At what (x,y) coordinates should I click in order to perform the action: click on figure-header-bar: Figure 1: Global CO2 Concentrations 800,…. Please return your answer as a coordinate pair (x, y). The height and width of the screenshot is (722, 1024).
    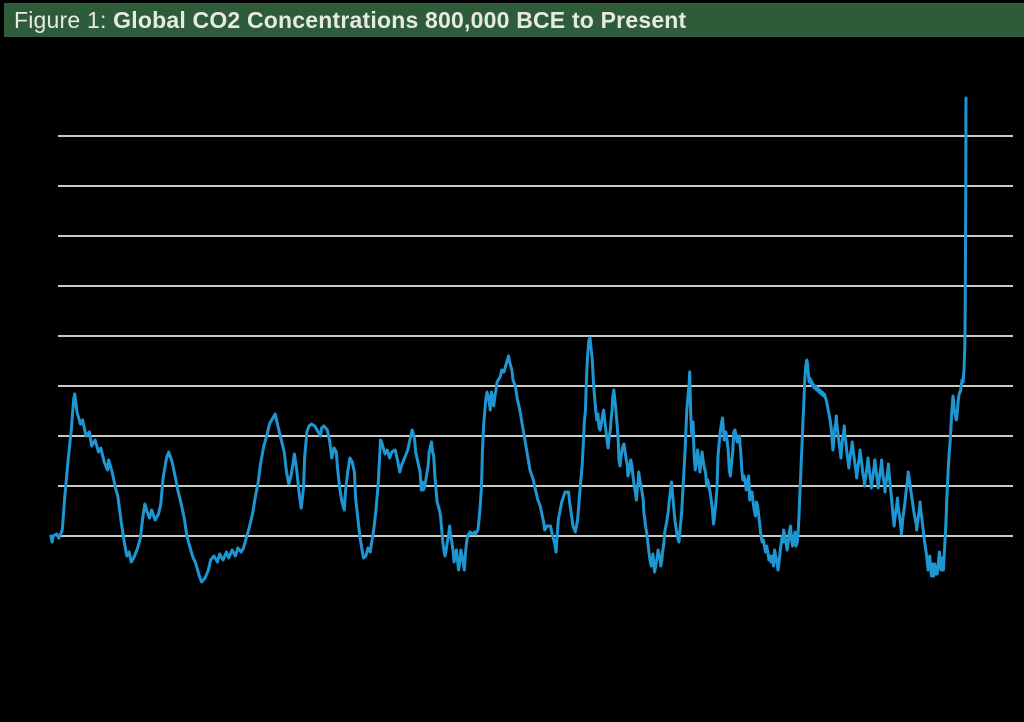
    Looking at the image, I should click on (514, 20).